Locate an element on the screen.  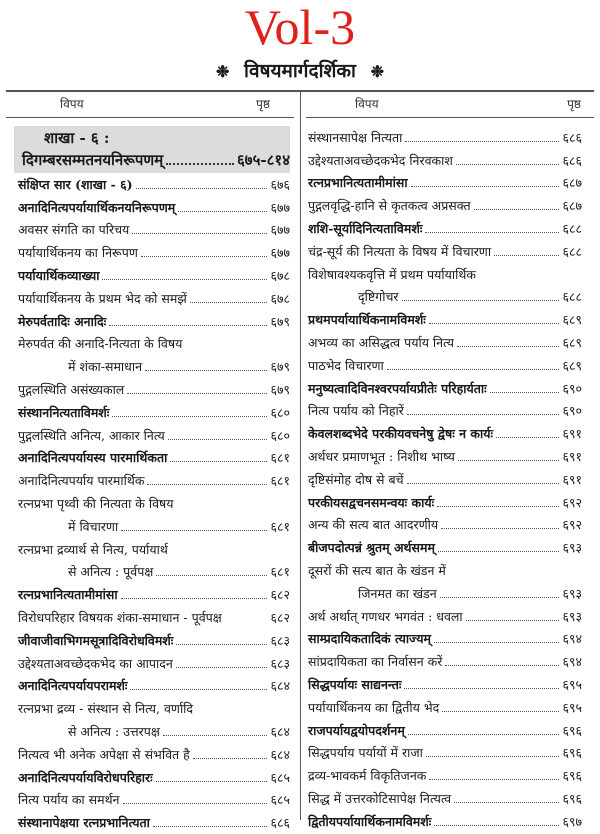
toc-entry: शशि-सूर्यादिनित्यताविमर्शः ६८८ is located at coordinates (445, 228).